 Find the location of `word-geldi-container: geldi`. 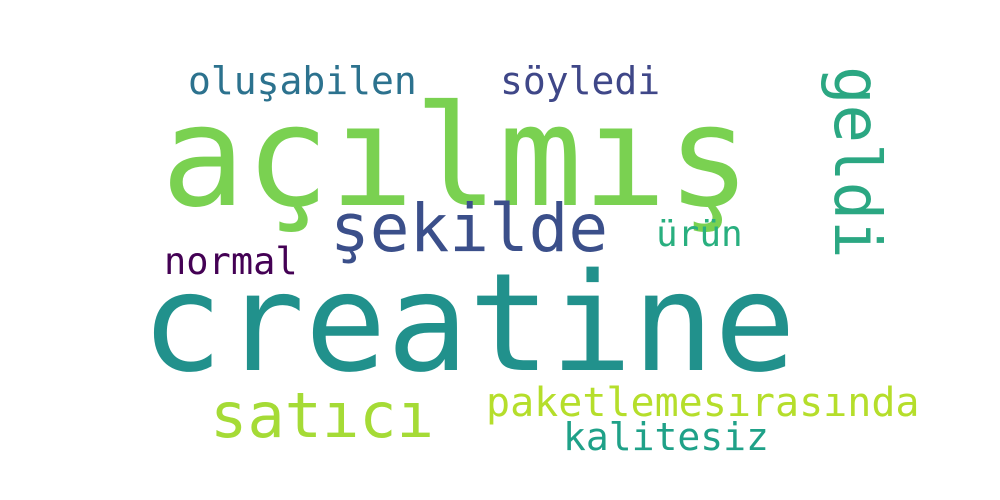

word-geldi-container: geldi is located at coordinates (856, 177).